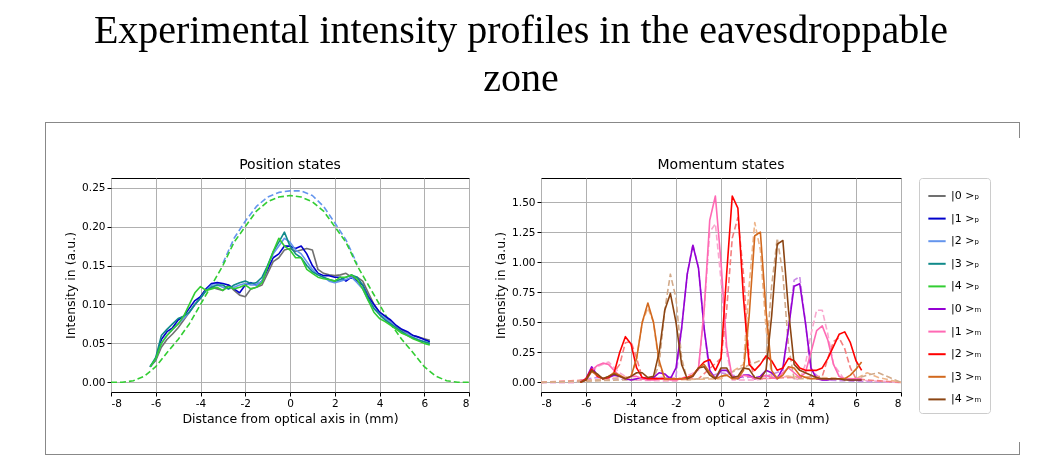 This screenshot has width=1042, height=474. I want to click on chart-subtitle: Position states, so click(290, 164).